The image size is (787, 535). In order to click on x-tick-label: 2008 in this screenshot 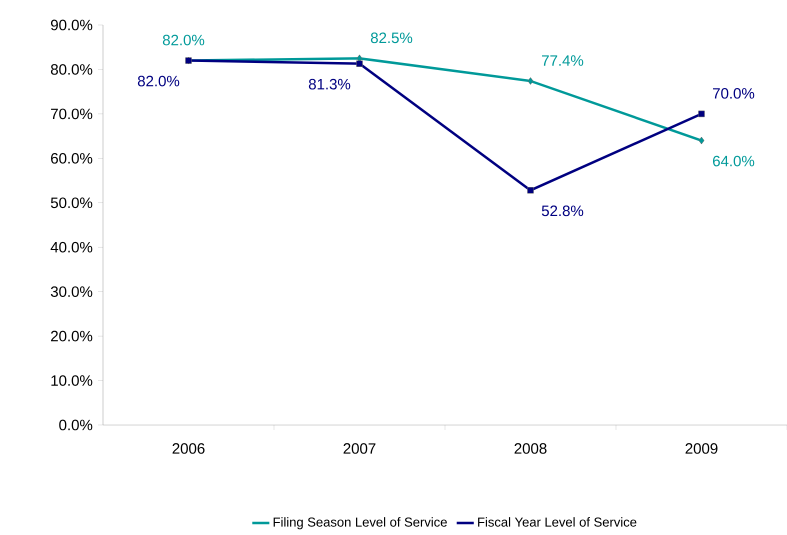, I will do `click(530, 448)`.